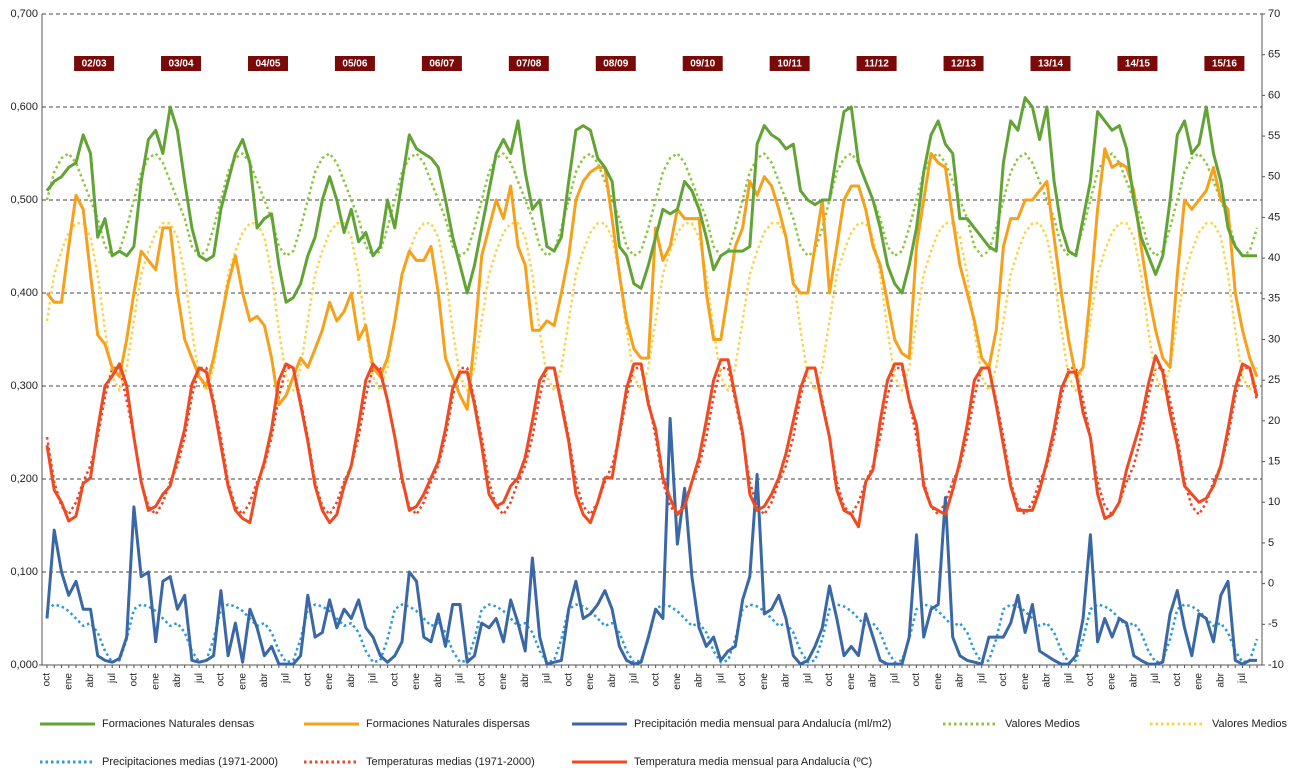  Describe the element at coordinates (181, 64) in the screenshot. I see `season-label: 03/04` at that location.